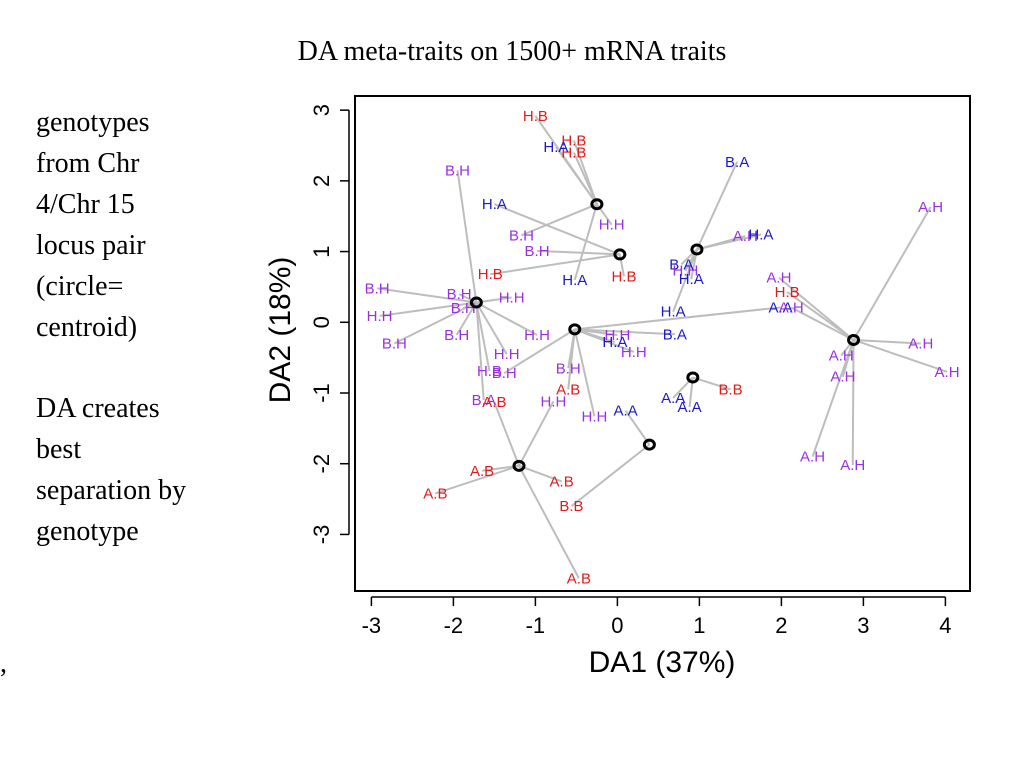  What do you see at coordinates (662, 662) in the screenshot?
I see `x-axis-label: DA1 (37%)` at bounding box center [662, 662].